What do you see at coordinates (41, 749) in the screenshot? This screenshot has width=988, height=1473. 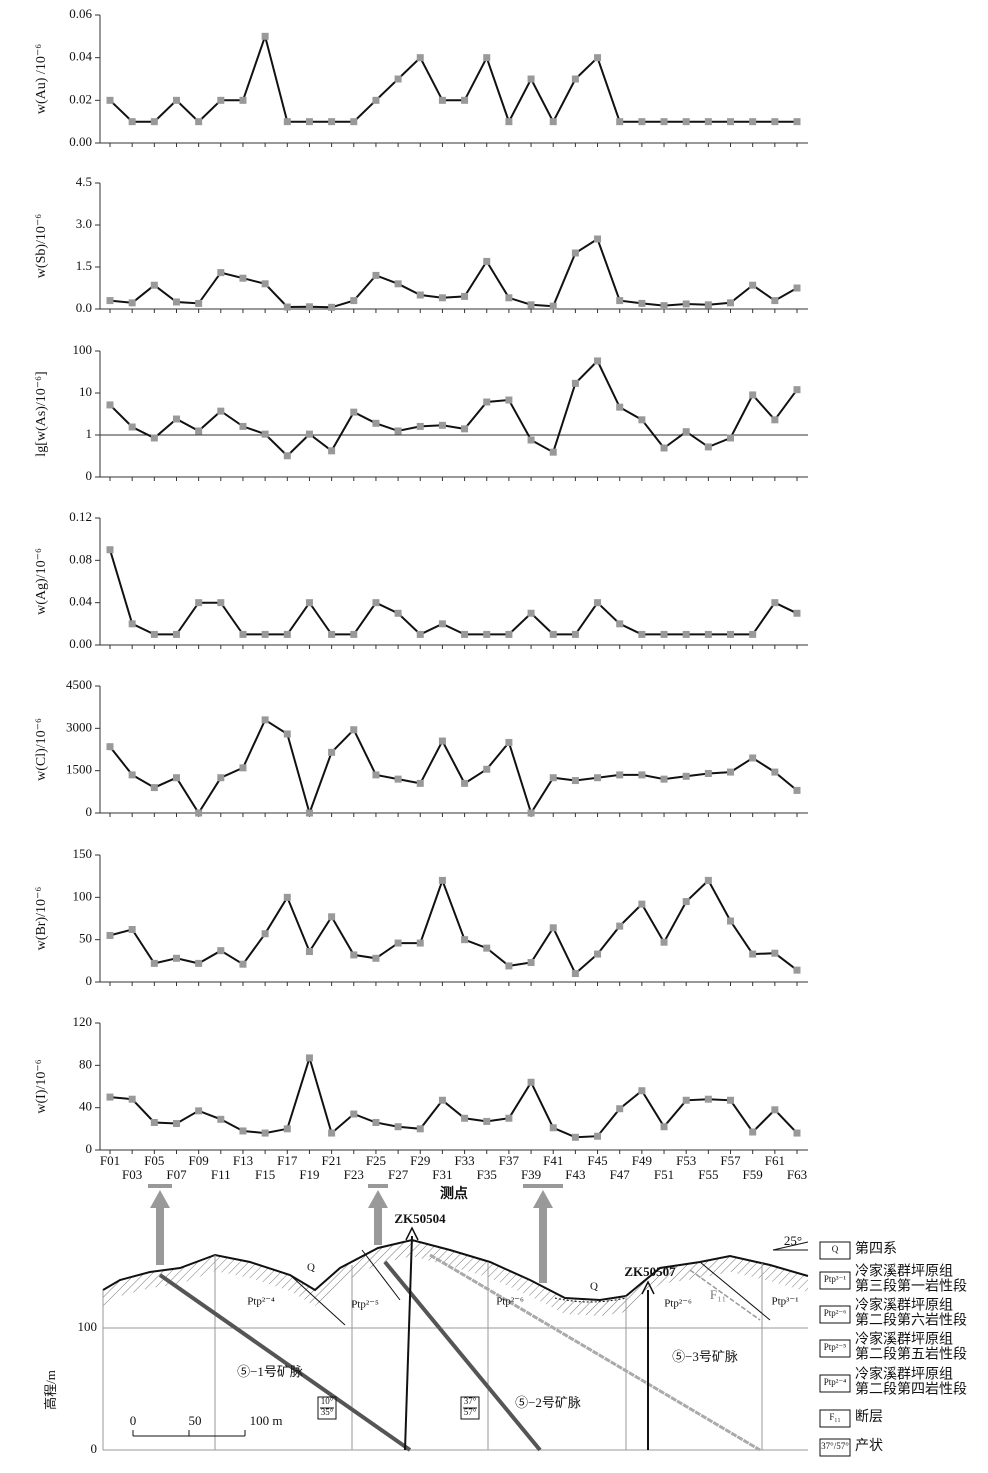 I see `y-axis-label: w(Cl)/10⁻⁶` at bounding box center [41, 749].